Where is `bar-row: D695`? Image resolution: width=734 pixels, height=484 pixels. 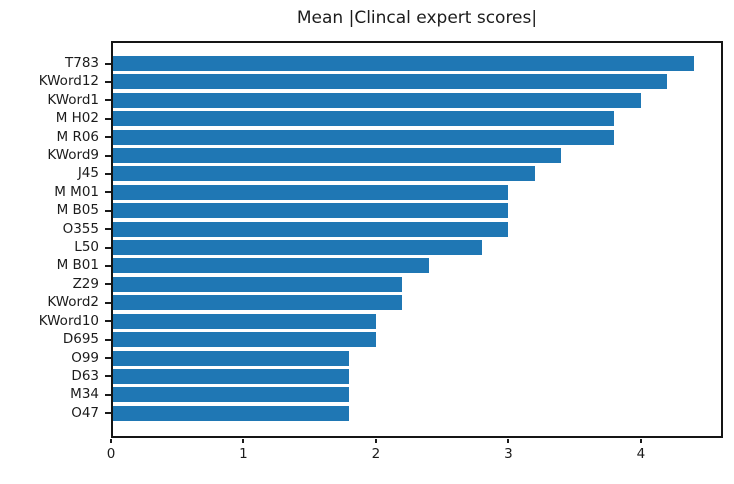 bar-row: D695 is located at coordinates (361, 339).